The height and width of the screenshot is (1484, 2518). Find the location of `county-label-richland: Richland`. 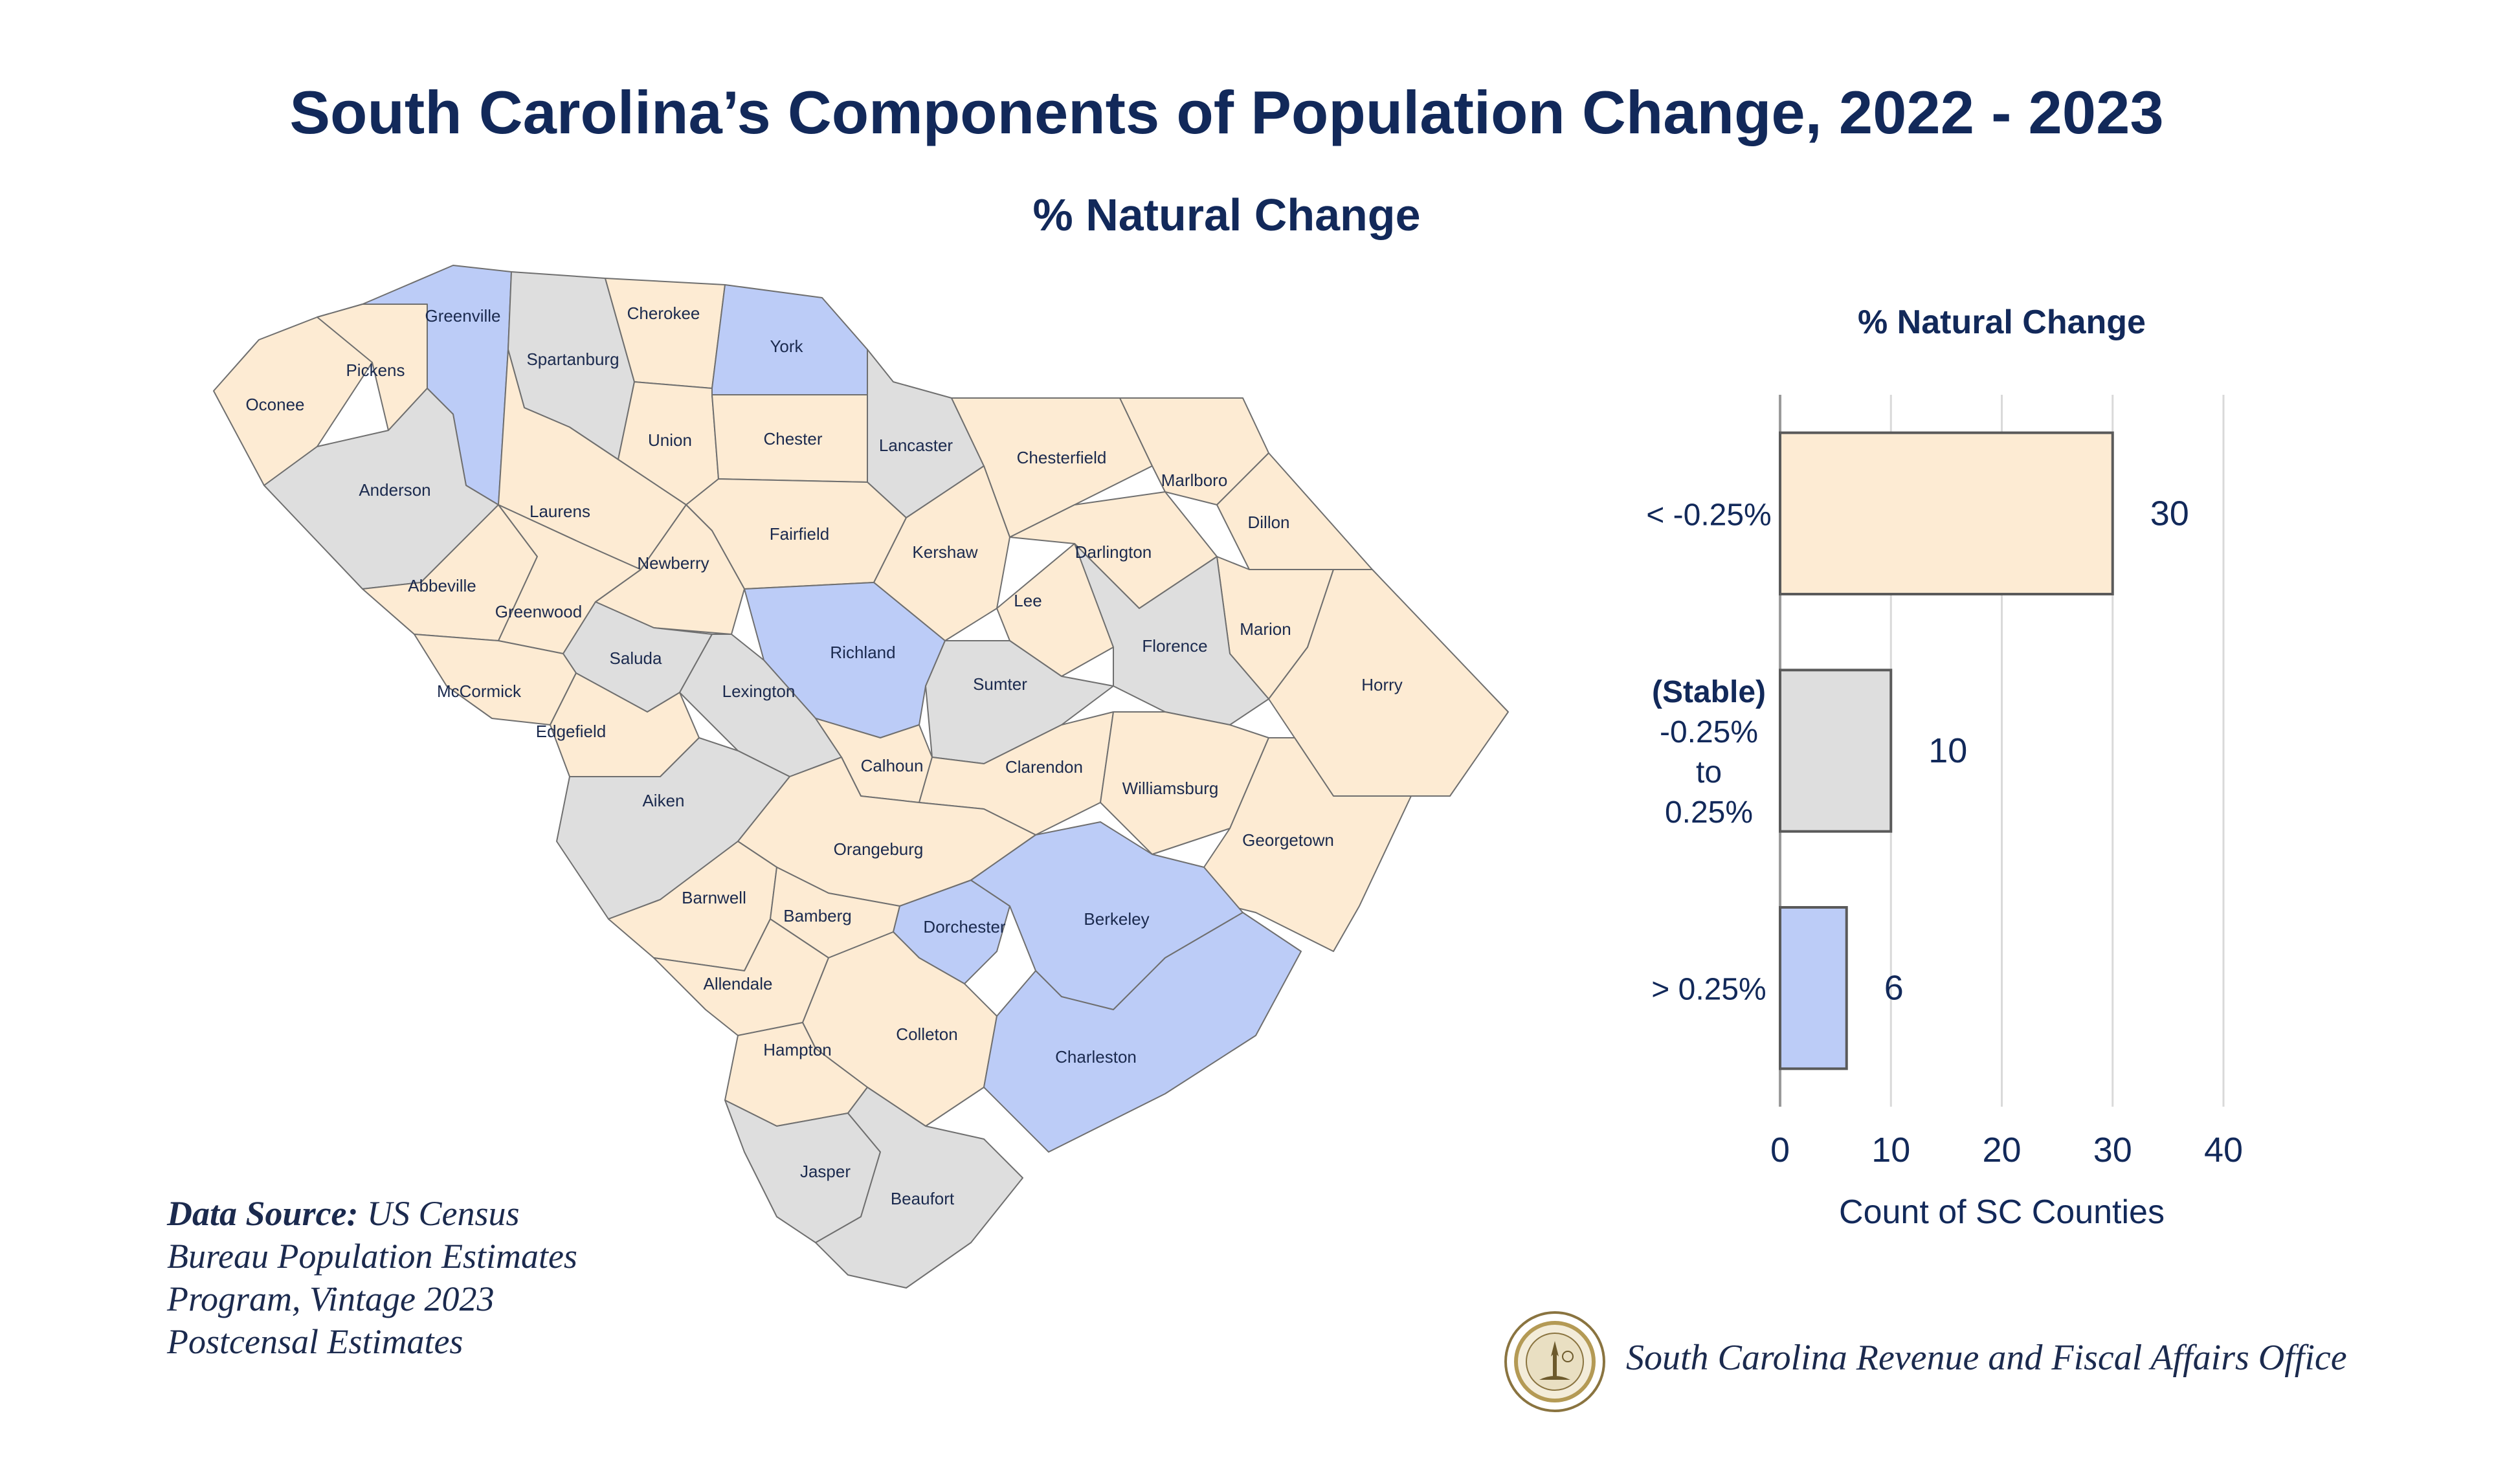

county-label-richland: Richland is located at coordinates (863, 652).